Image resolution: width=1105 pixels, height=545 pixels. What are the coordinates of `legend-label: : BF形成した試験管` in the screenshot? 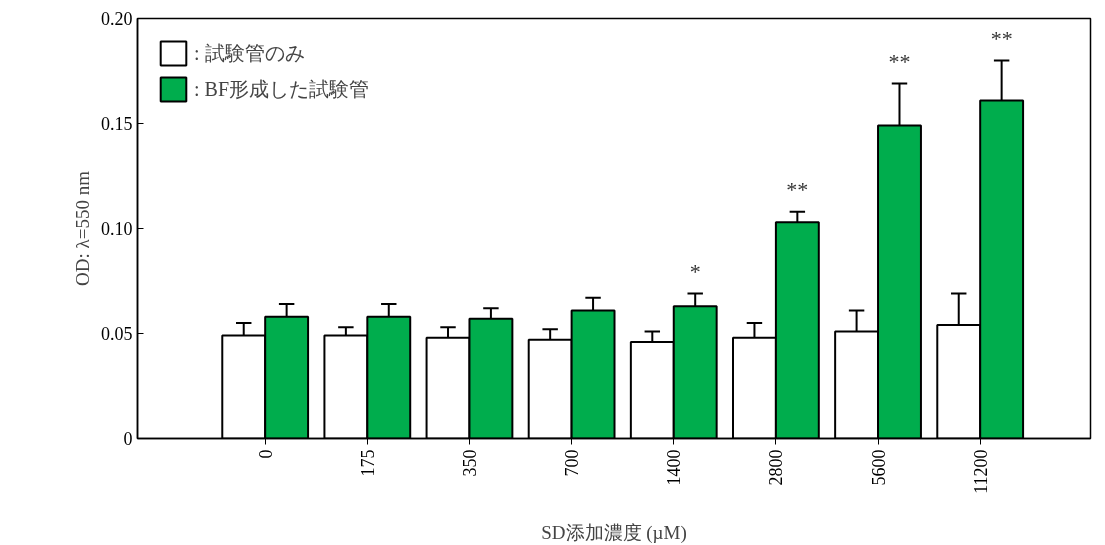 It's located at (282, 89).